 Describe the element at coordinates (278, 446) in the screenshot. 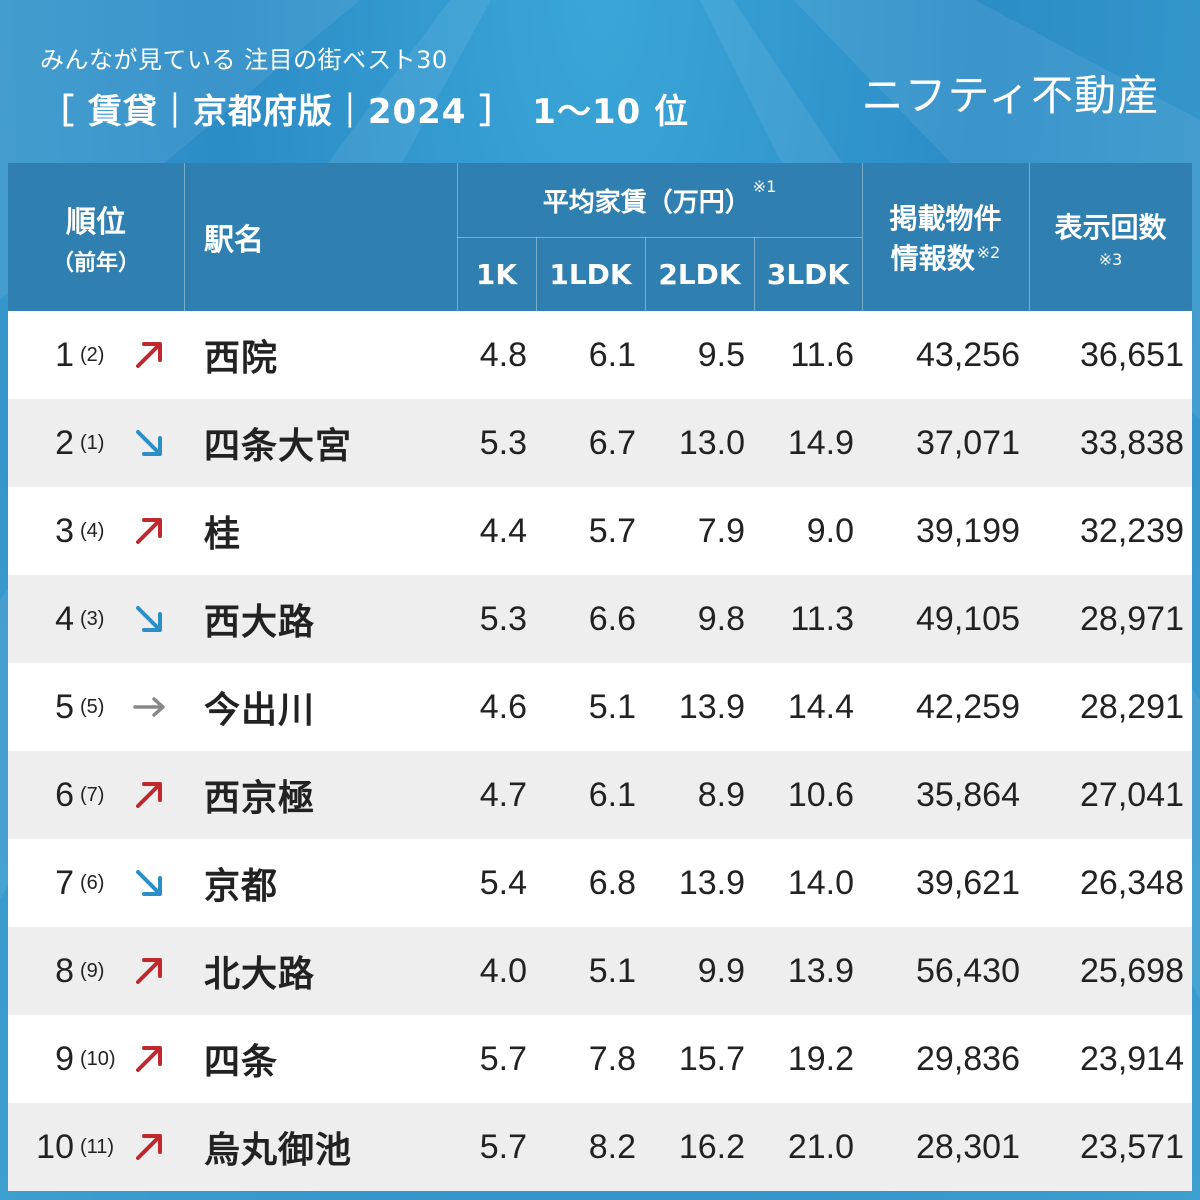

I see `station-name: 四条大宮` at that location.